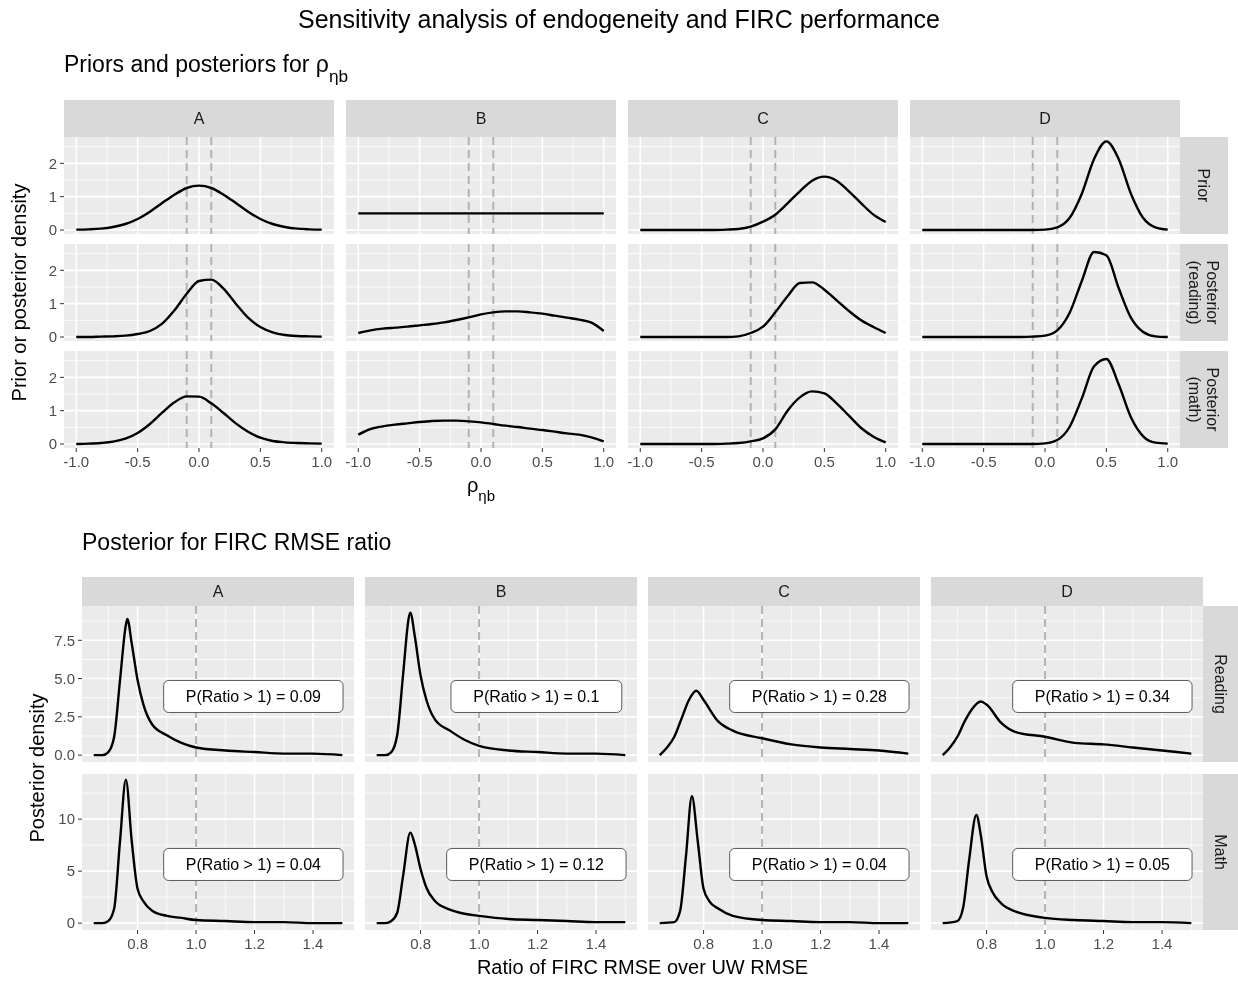 The width and height of the screenshot is (1238, 984). I want to click on annotation: P(Ratio > 1) = 0.09, so click(253, 697).